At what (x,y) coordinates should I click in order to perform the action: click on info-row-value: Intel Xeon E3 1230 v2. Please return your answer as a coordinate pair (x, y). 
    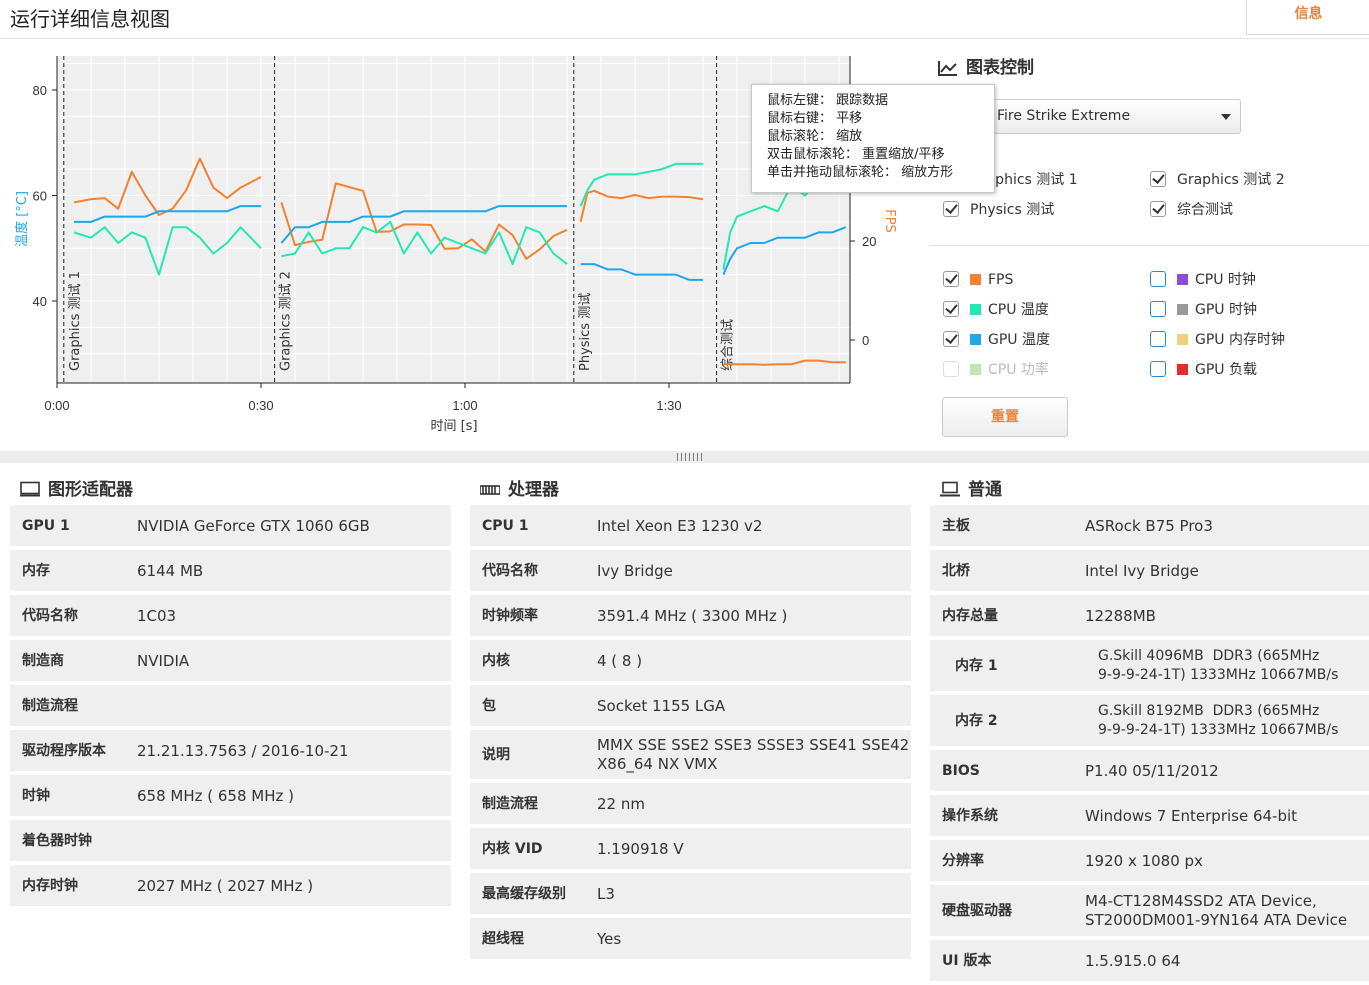
    Looking at the image, I should click on (680, 526).